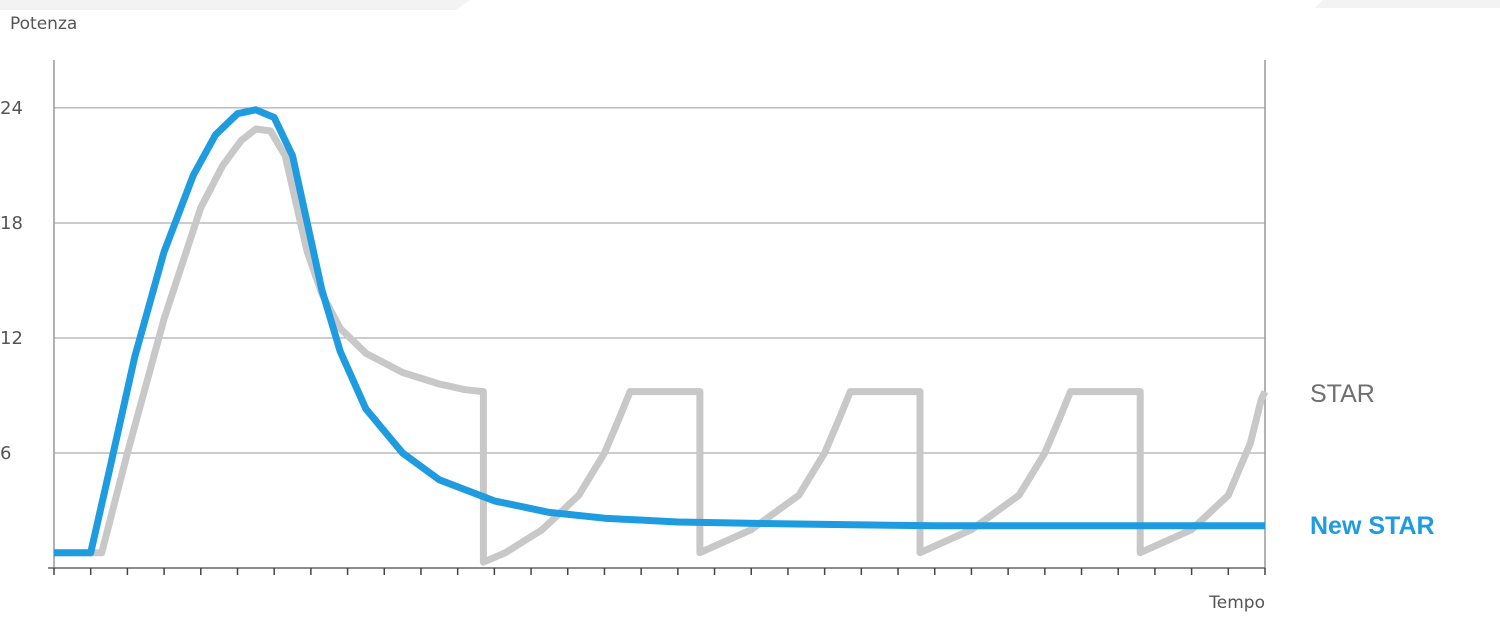  What do you see at coordinates (1236, 603) in the screenshot?
I see `x-axis-title: Tempo` at bounding box center [1236, 603].